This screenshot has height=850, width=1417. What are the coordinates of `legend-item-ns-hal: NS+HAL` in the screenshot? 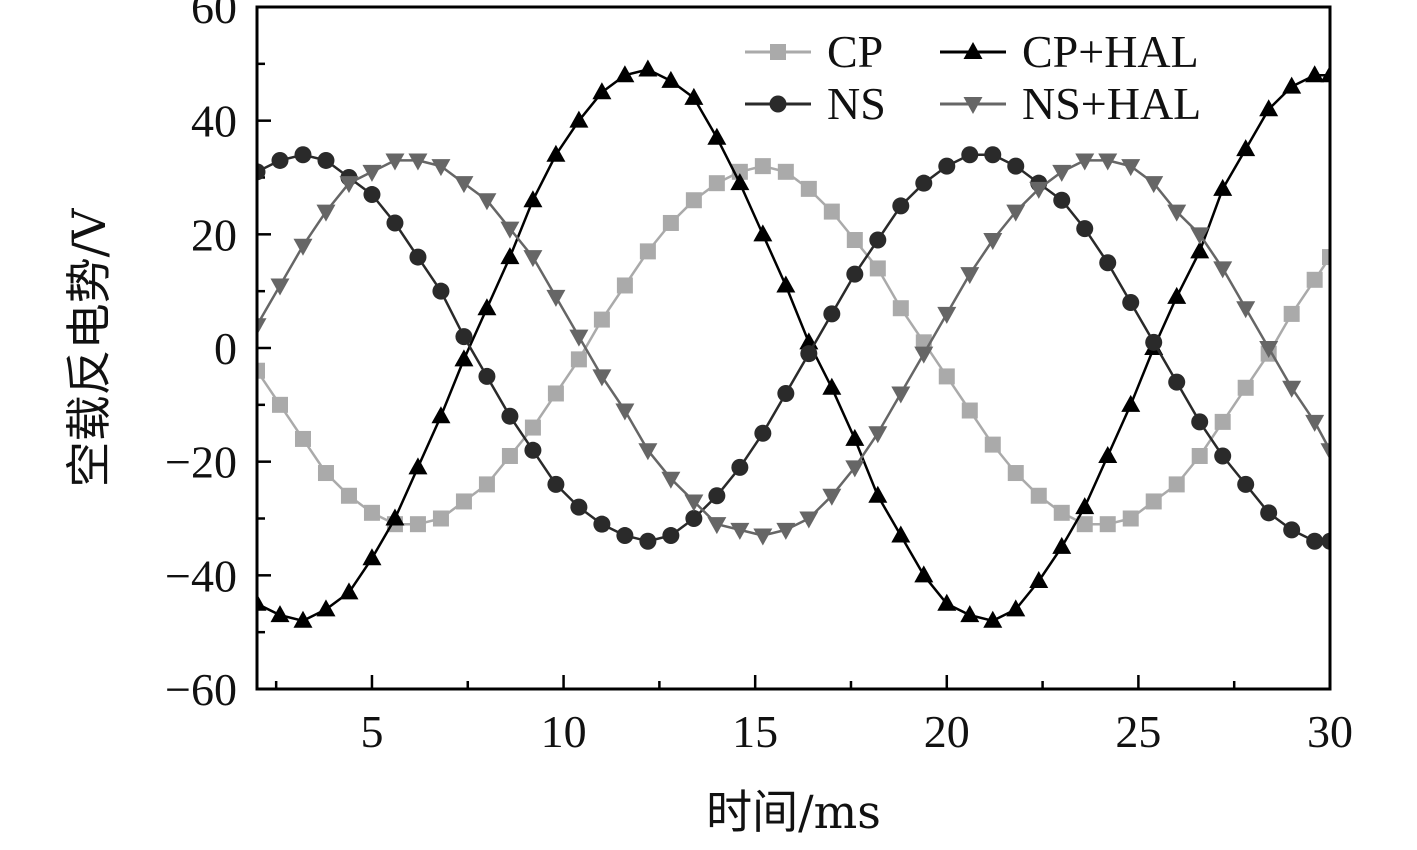 It's located at (1070, 103).